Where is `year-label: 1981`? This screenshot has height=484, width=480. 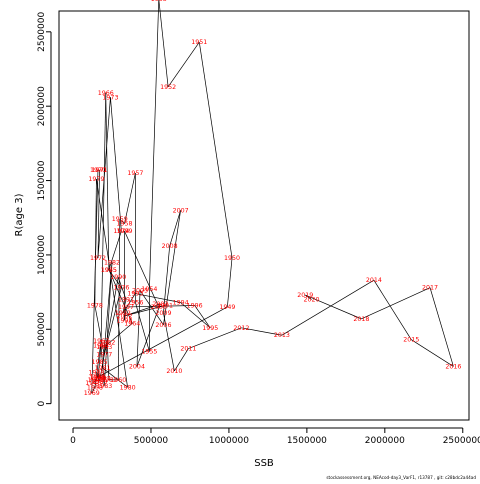 year-label: 1981 is located at coordinates (103, 368).